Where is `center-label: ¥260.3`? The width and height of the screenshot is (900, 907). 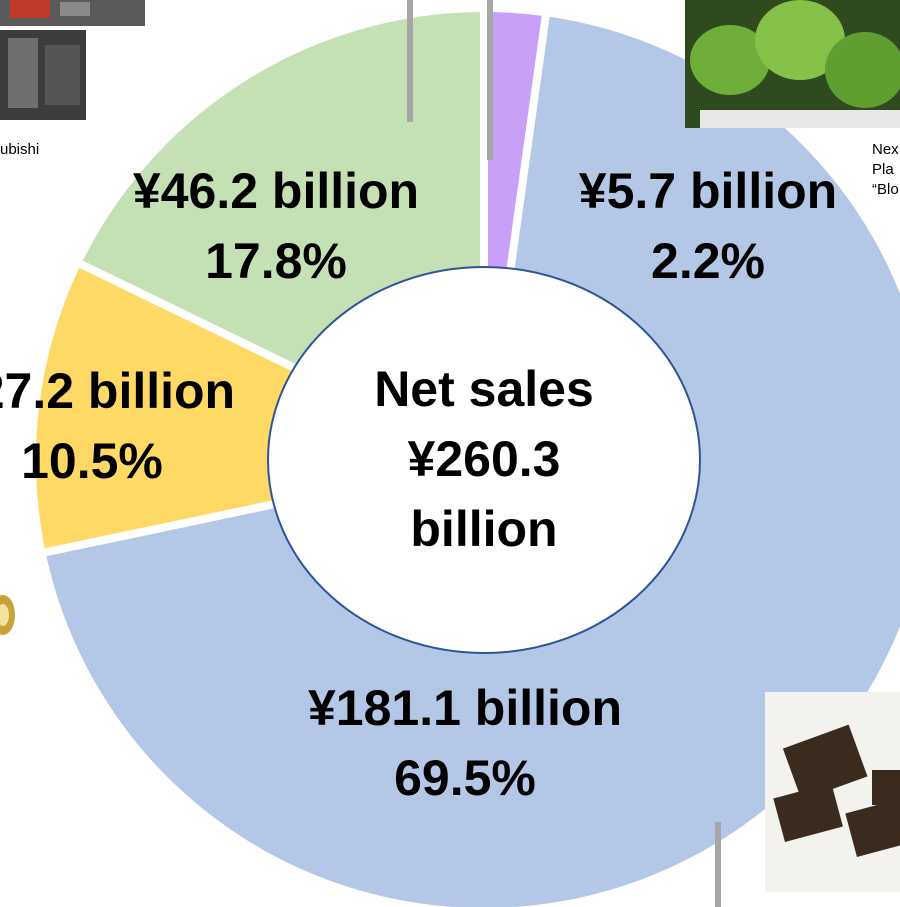
center-label: ¥260.3 is located at coordinates (484, 459).